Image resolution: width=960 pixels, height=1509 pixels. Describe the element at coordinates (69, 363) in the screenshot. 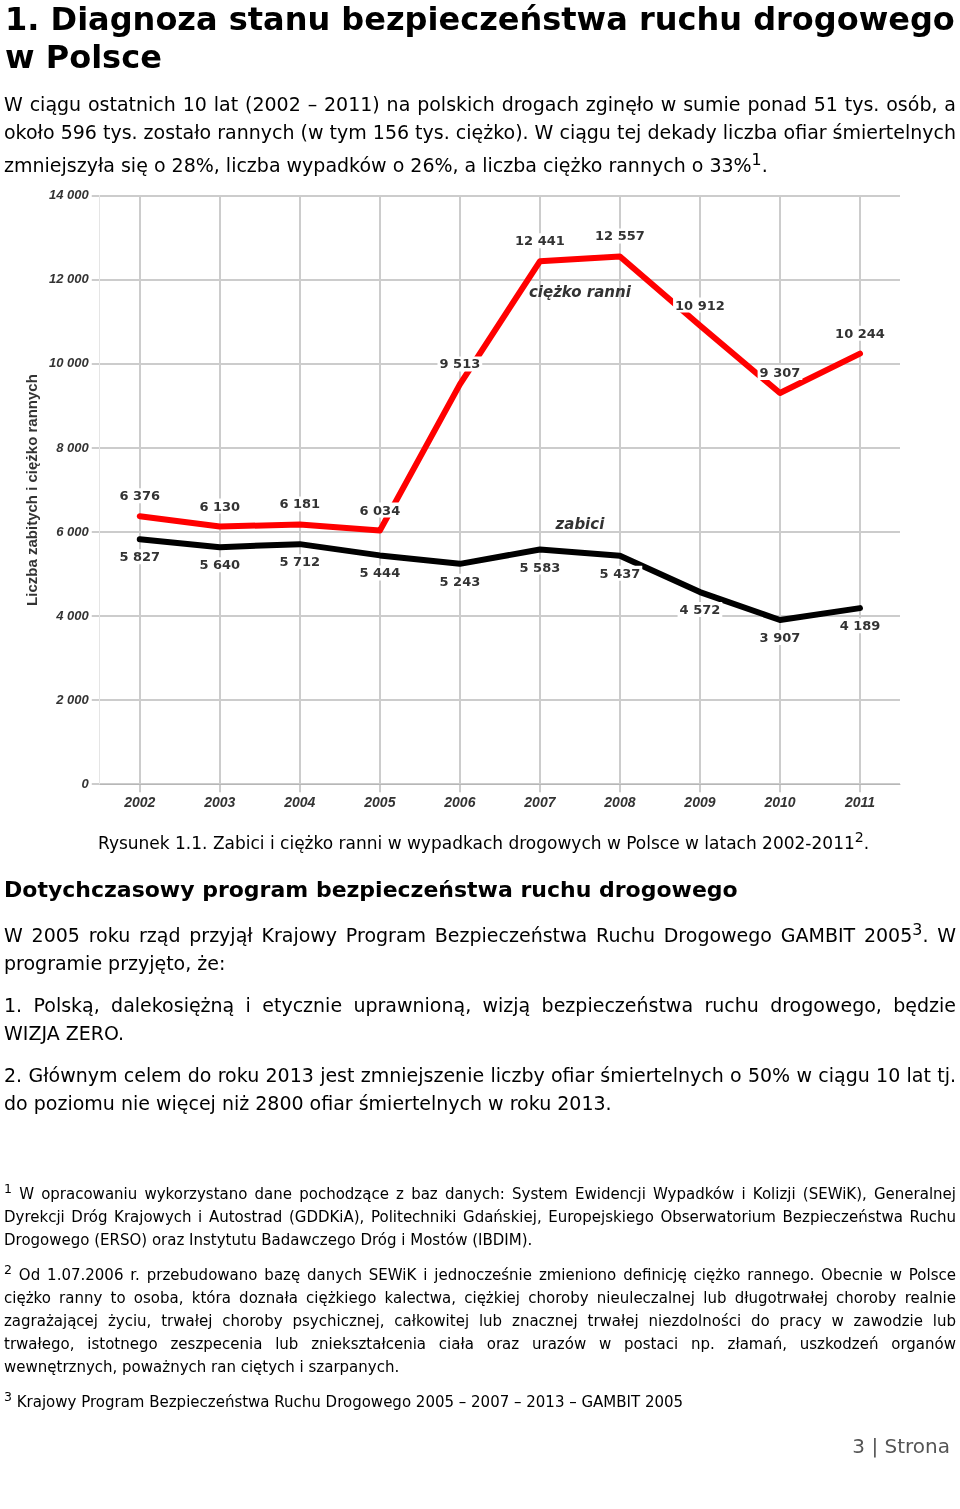

I see `y-tick-label: 10 000` at that location.